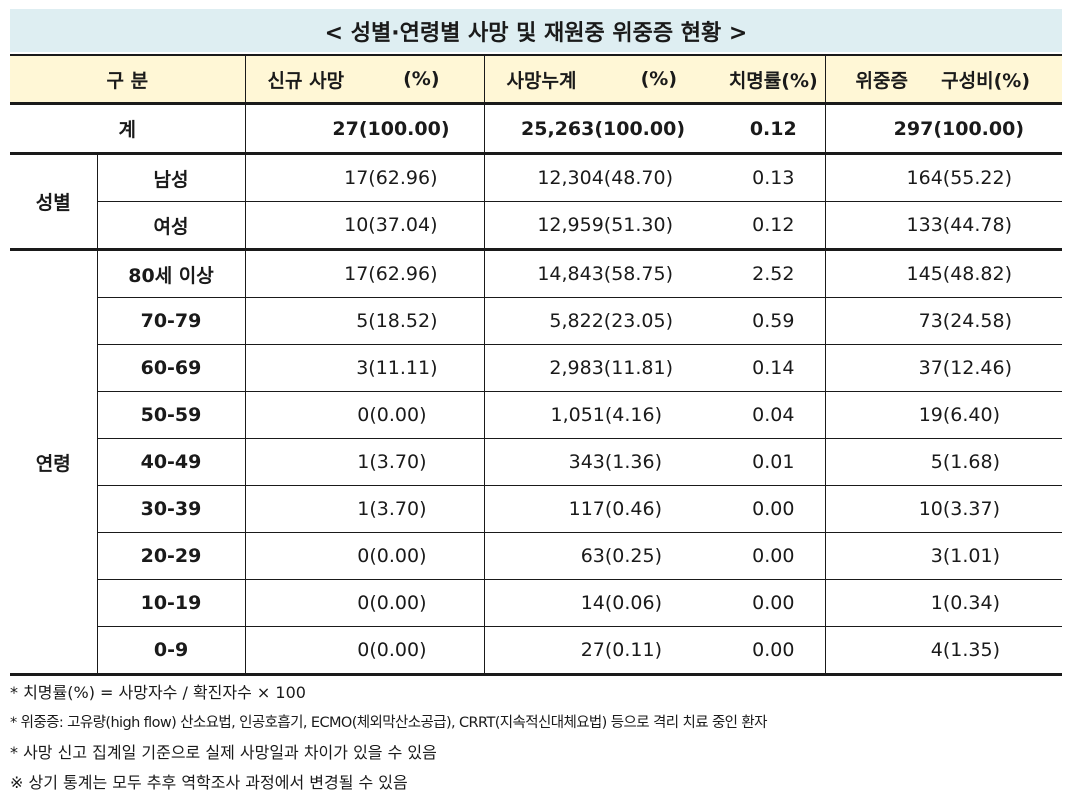 The height and width of the screenshot is (810, 1080). What do you see at coordinates (774, 368) in the screenshot?
I see `cell-fatality-rate: 0.14` at bounding box center [774, 368].